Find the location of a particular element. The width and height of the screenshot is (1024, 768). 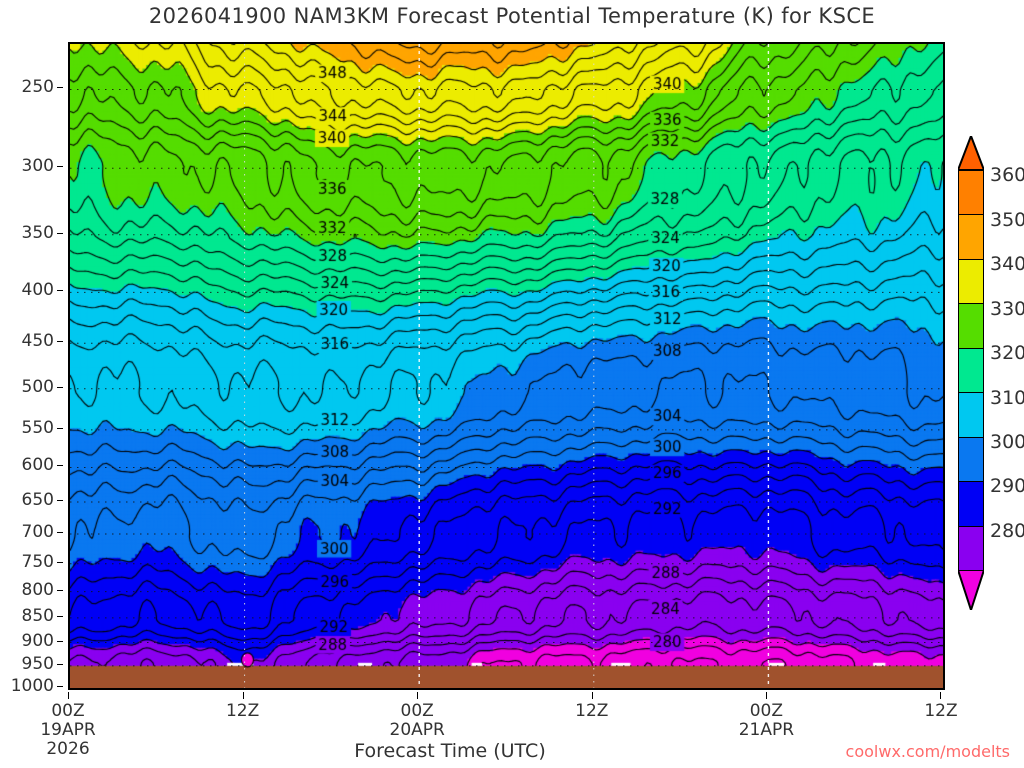

colorbar: 360 350 340 330 320 310 300 290 280 is located at coordinates (990, 373).